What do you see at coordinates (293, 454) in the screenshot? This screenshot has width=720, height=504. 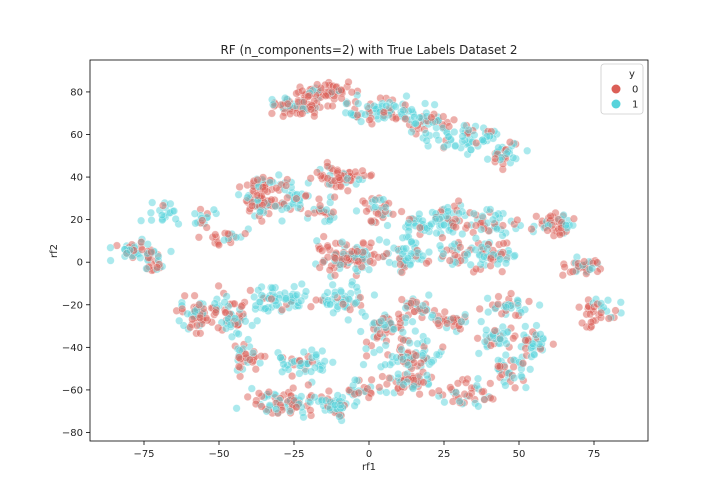 I see `x-tick-label: −25` at bounding box center [293, 454].